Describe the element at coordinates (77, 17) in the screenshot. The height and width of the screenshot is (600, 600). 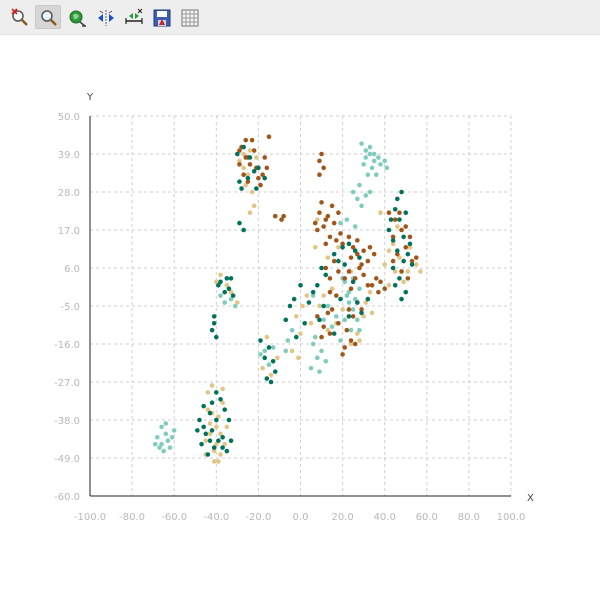
I see `select-region-button` at that location.